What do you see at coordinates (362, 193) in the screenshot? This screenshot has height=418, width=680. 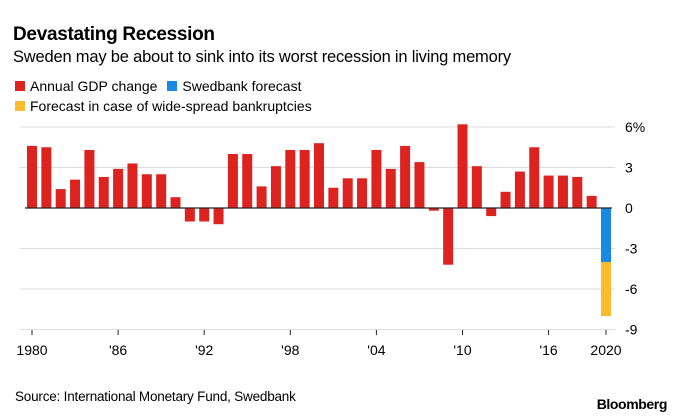 I see `bar-2003` at bounding box center [362, 193].